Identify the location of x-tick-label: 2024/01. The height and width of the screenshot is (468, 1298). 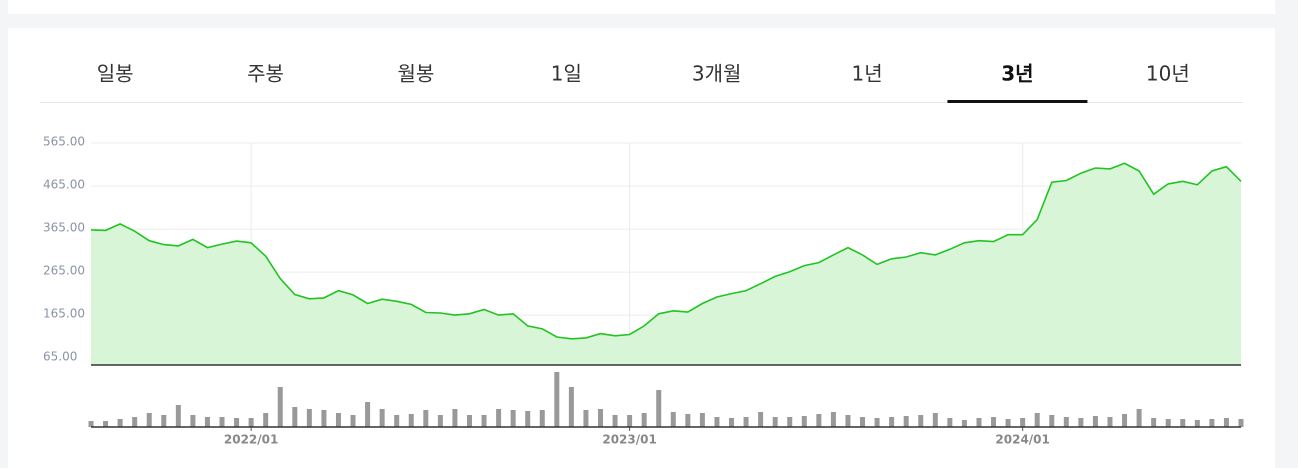
(1022, 440).